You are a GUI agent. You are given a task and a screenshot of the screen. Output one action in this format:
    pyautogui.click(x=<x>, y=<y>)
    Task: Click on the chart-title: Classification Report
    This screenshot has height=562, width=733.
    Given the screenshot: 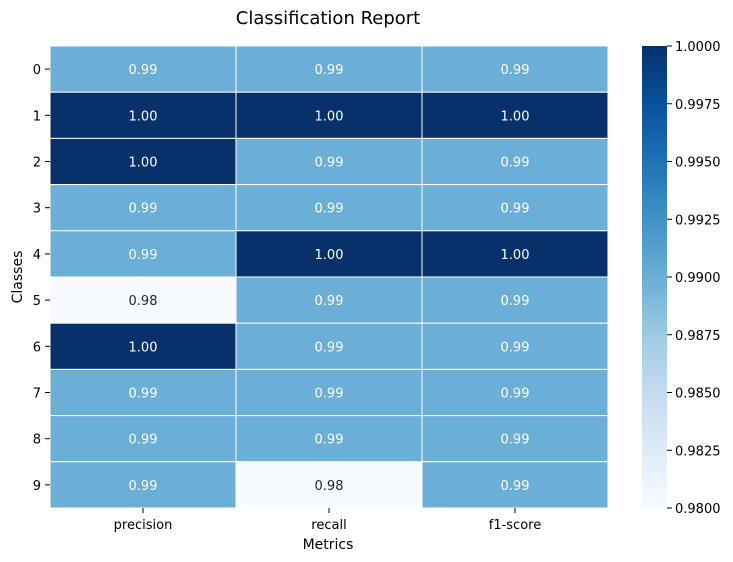 What is the action you would take?
    pyautogui.click(x=328, y=18)
    